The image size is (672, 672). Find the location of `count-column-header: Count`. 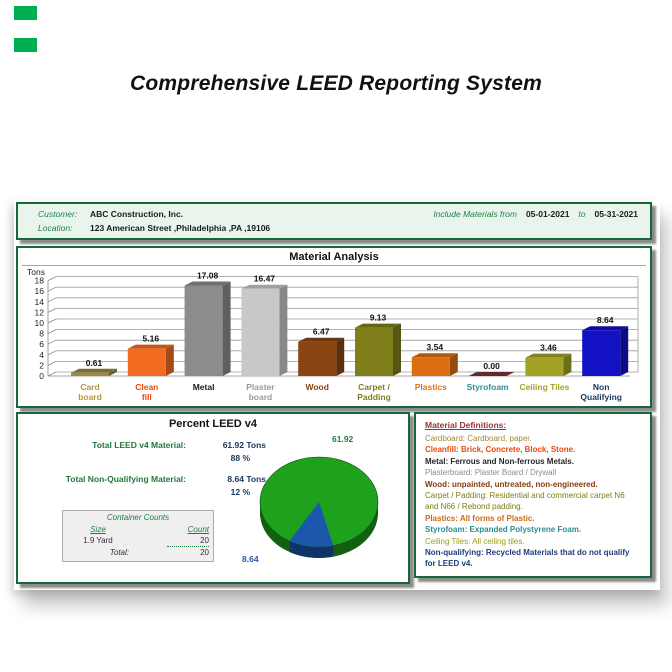

count-column-header: Count is located at coordinates (198, 529).